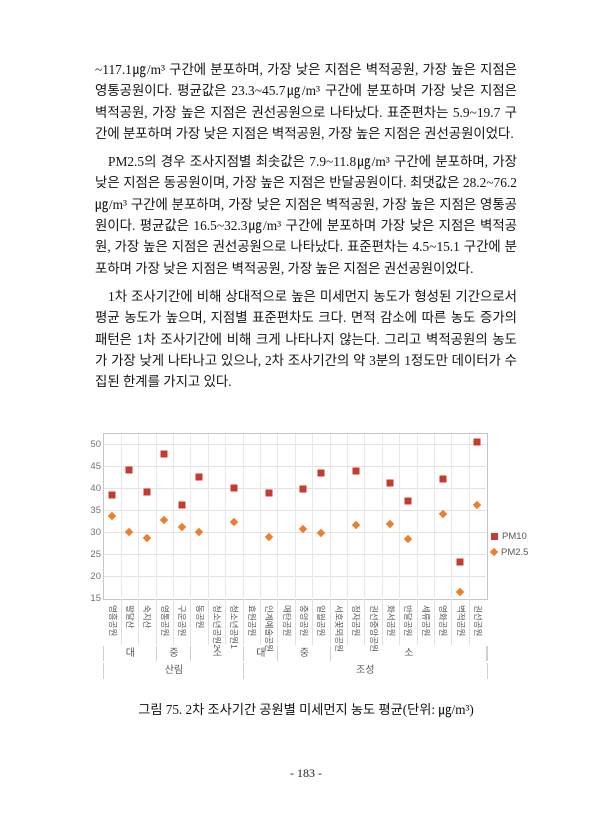 Image resolution: width=612 pixels, height=840 pixels. Describe the element at coordinates (494, 536) in the screenshot. I see `square-legend-icon` at that location.